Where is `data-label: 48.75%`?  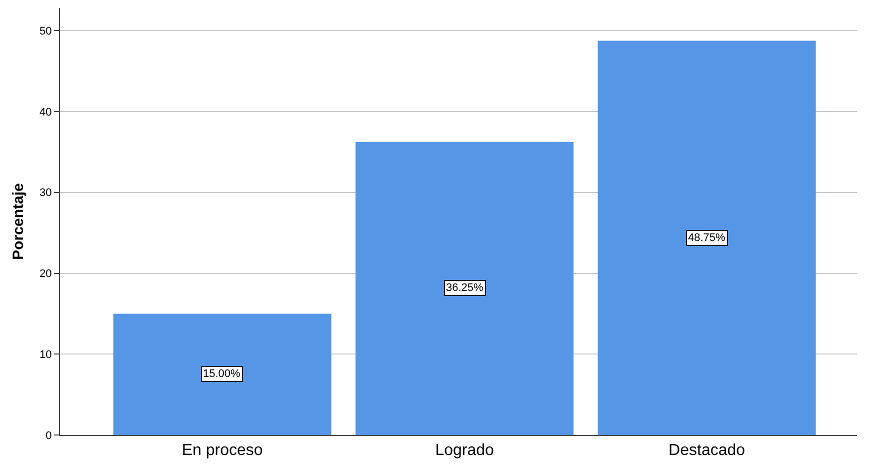
data-label: 48.75% is located at coordinates (707, 238).